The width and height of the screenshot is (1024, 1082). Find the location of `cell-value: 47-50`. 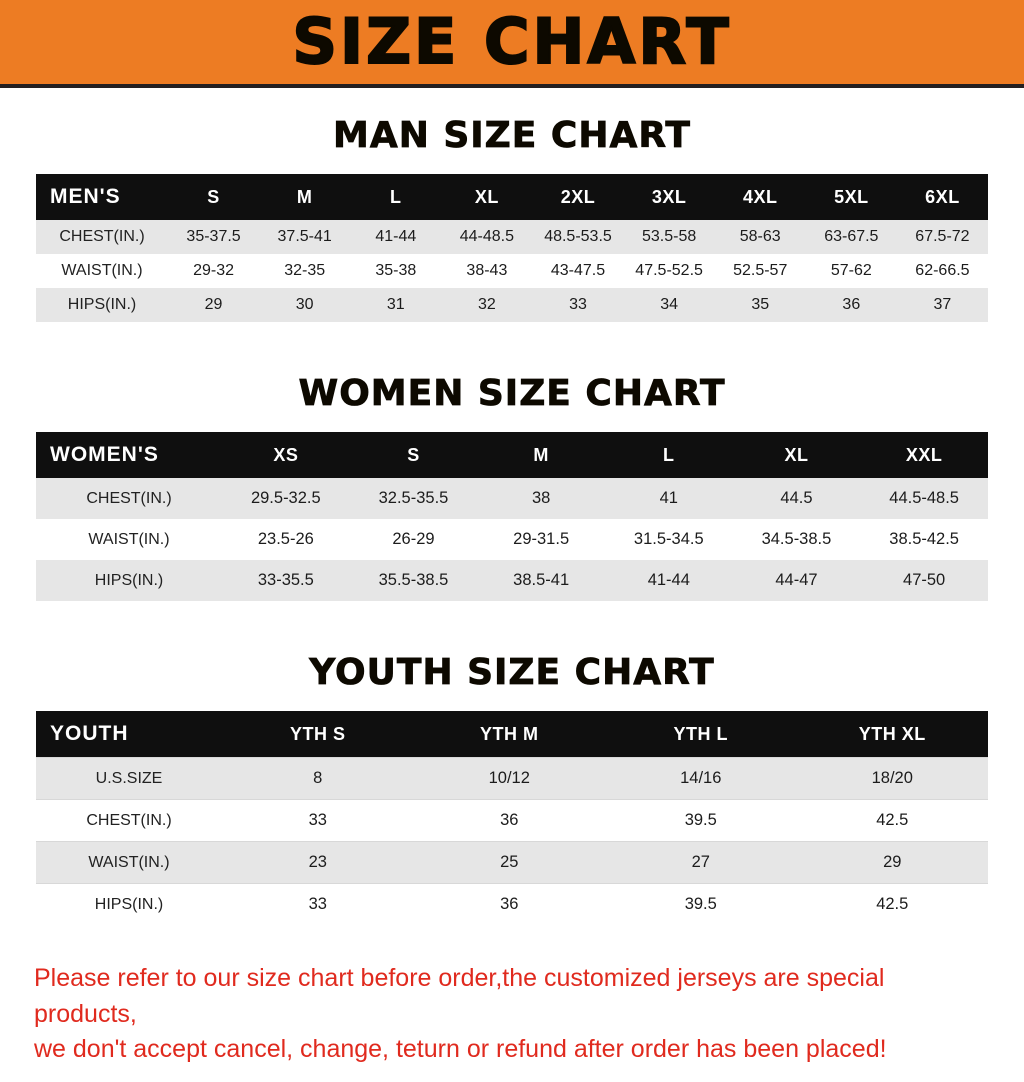

cell-value: 47-50 is located at coordinates (924, 580).